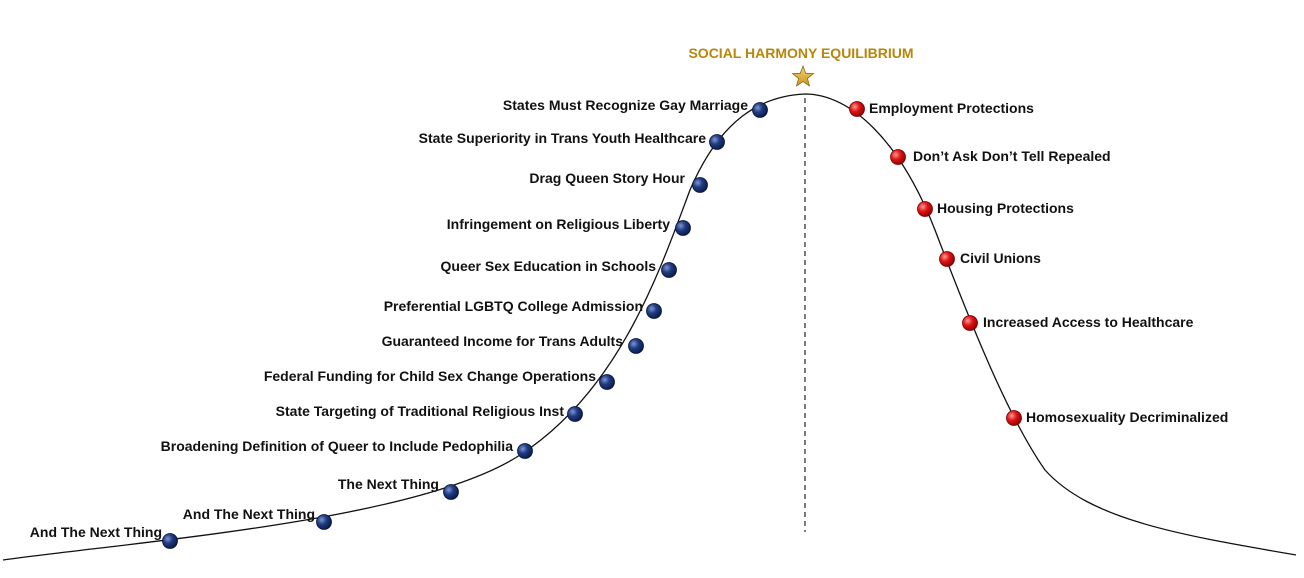  Describe the element at coordinates (503, 341) in the screenshot. I see `left-label-guaranteed-income-for-trans-adults: Guaranteed Income for Trans Adults` at that location.